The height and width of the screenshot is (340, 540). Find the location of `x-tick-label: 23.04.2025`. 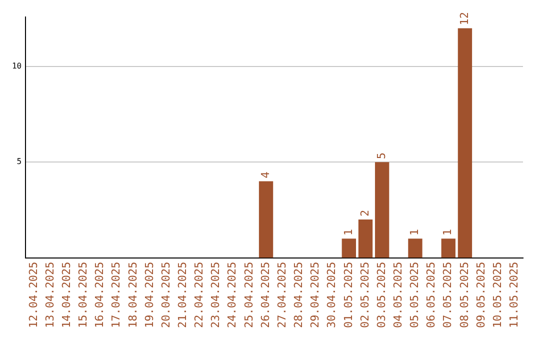

x-tick-label: 23.04.2025 is located at coordinates (215, 295).